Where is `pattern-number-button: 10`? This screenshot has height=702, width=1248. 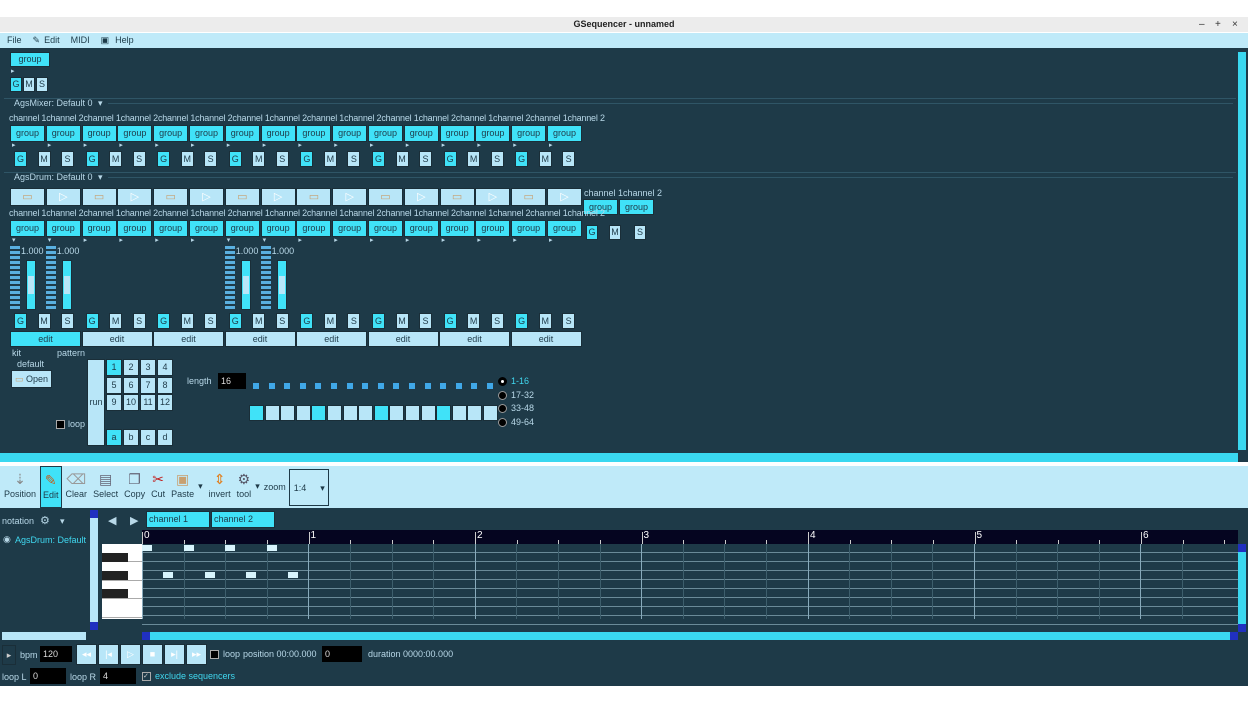
pattern-number-button: 10 is located at coordinates (131, 402).